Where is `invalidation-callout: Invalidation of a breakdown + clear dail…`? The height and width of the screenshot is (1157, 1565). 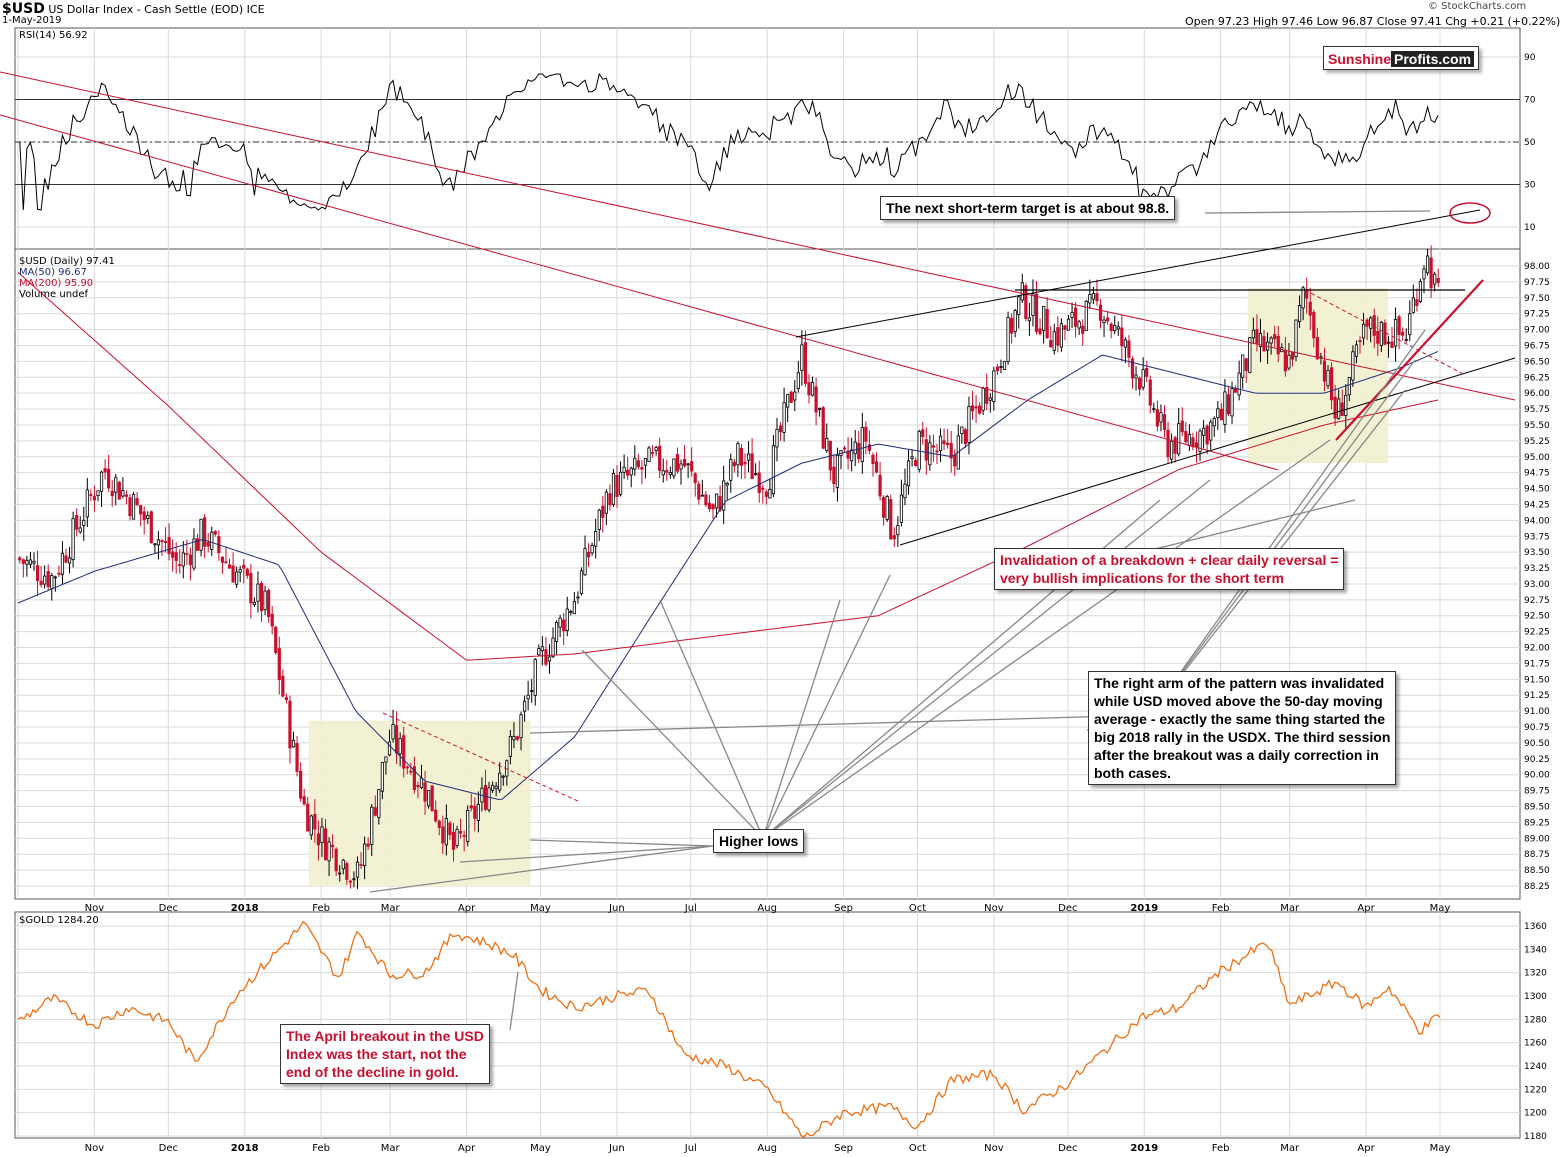
invalidation-callout: Invalidation of a breakdown + clear dail… is located at coordinates (1169, 569).